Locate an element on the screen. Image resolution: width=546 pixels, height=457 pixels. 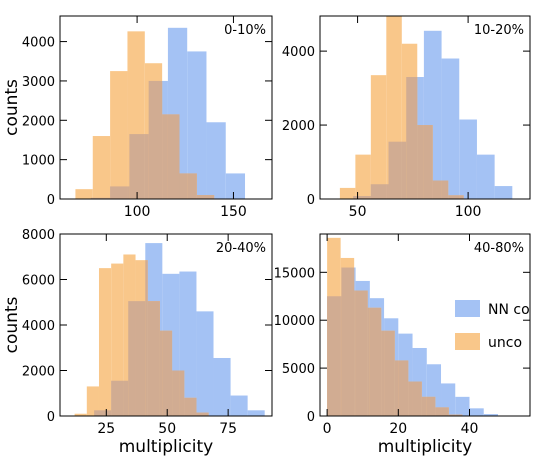
centrality-label: 10-20% is located at coordinates (499, 30).